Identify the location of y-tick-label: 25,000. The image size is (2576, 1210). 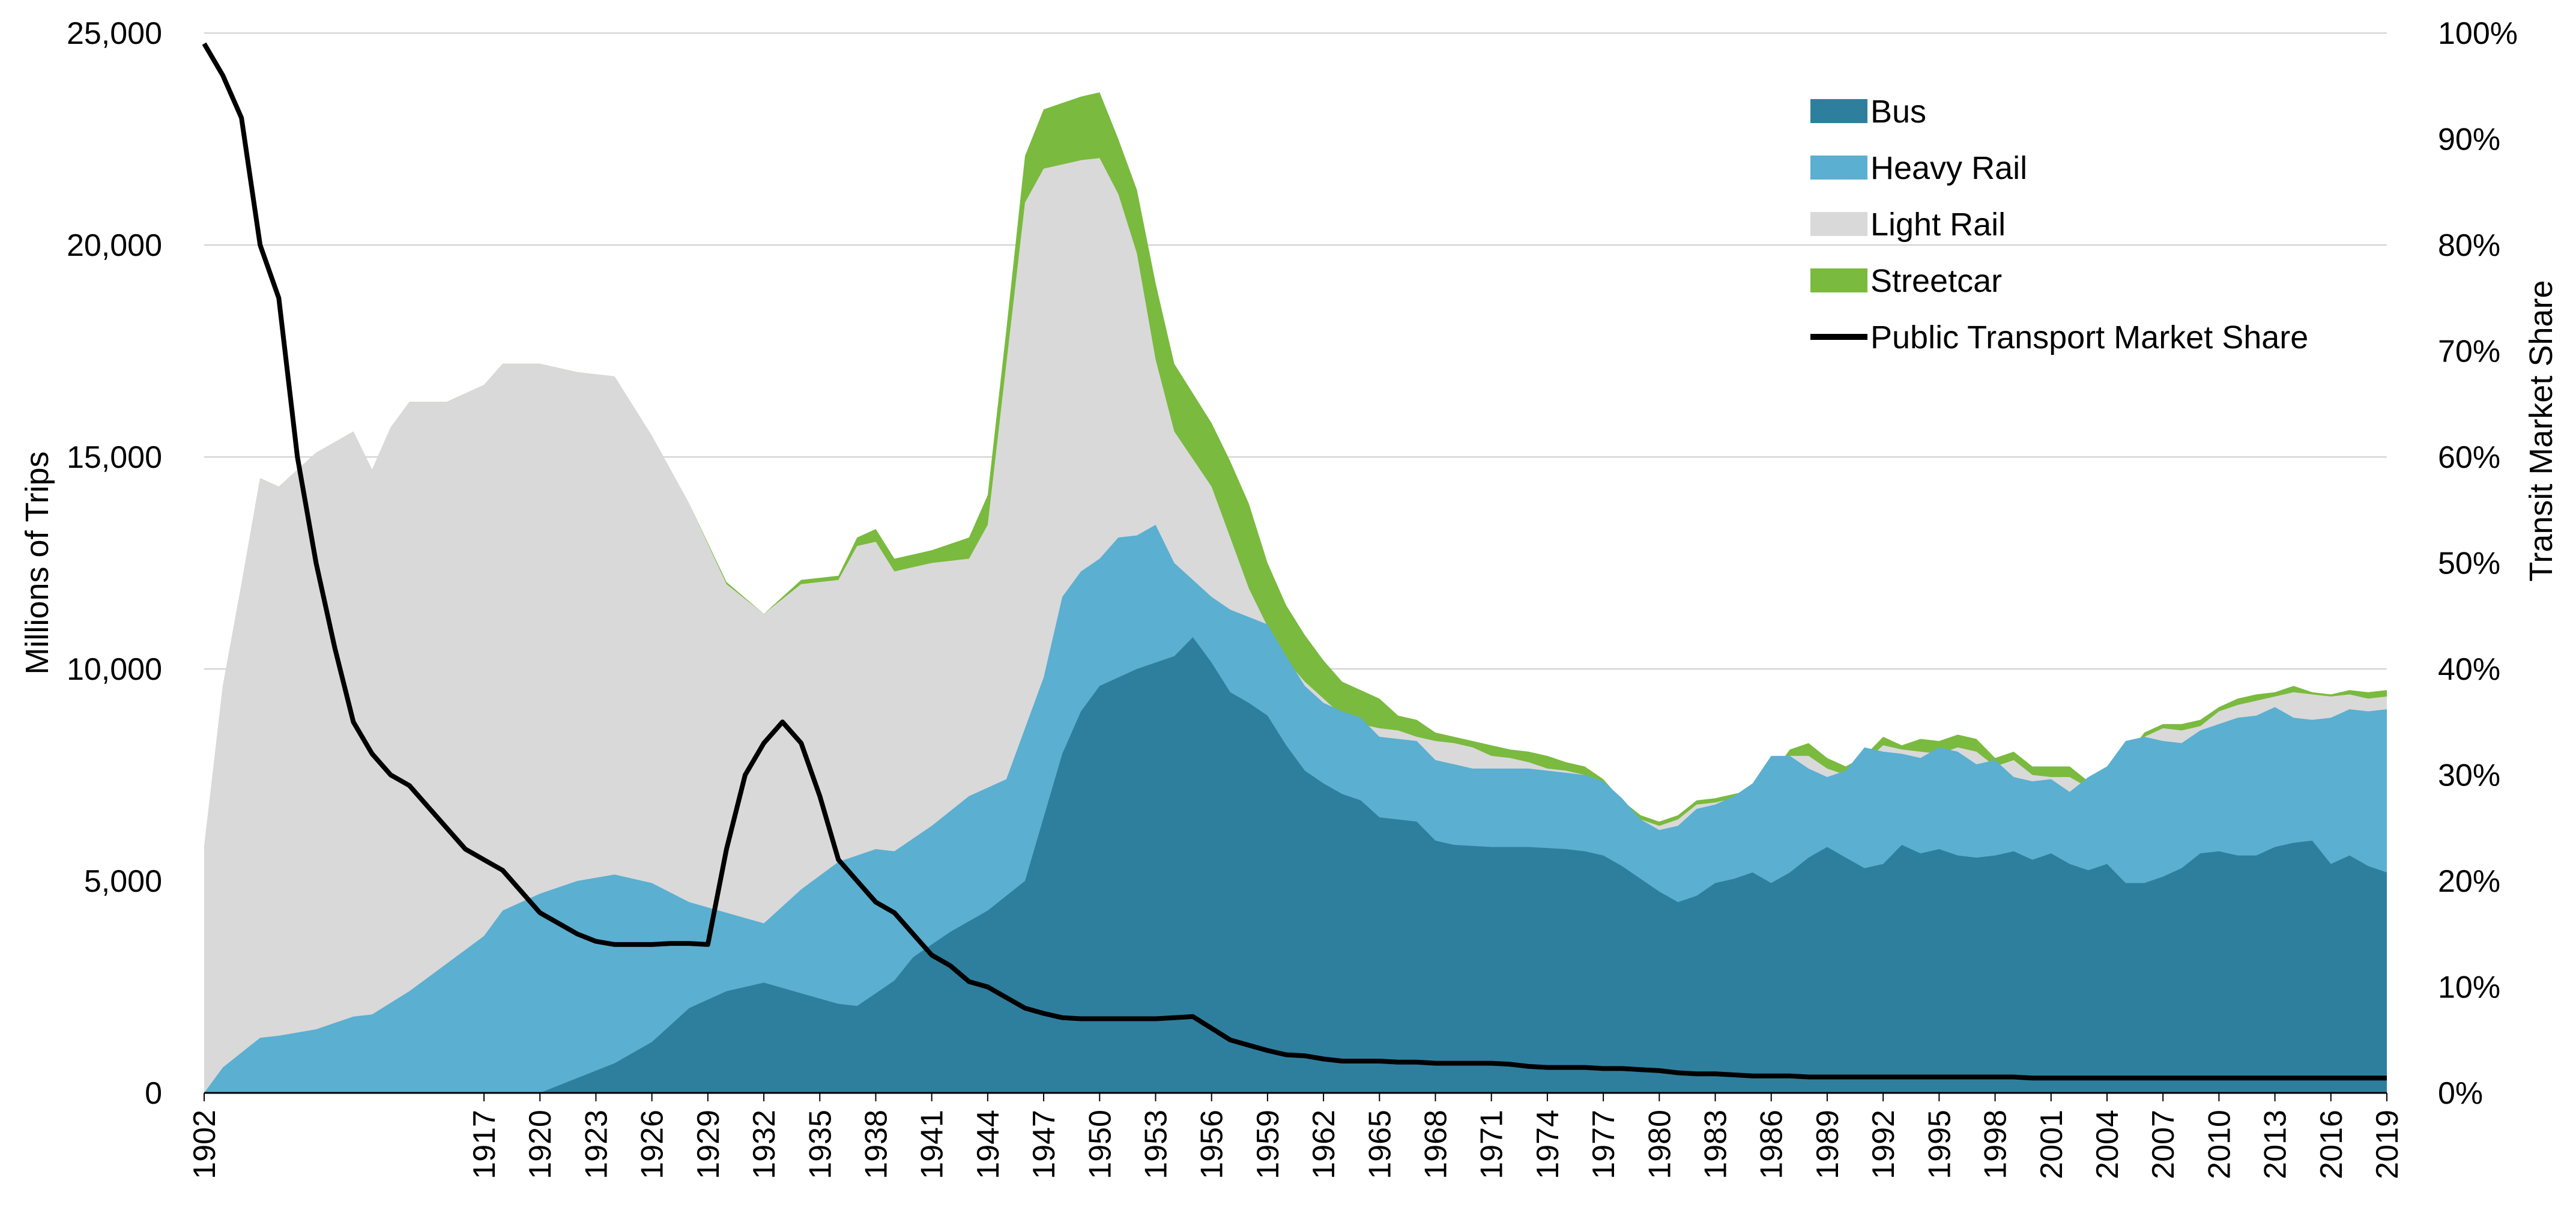
(115, 33).